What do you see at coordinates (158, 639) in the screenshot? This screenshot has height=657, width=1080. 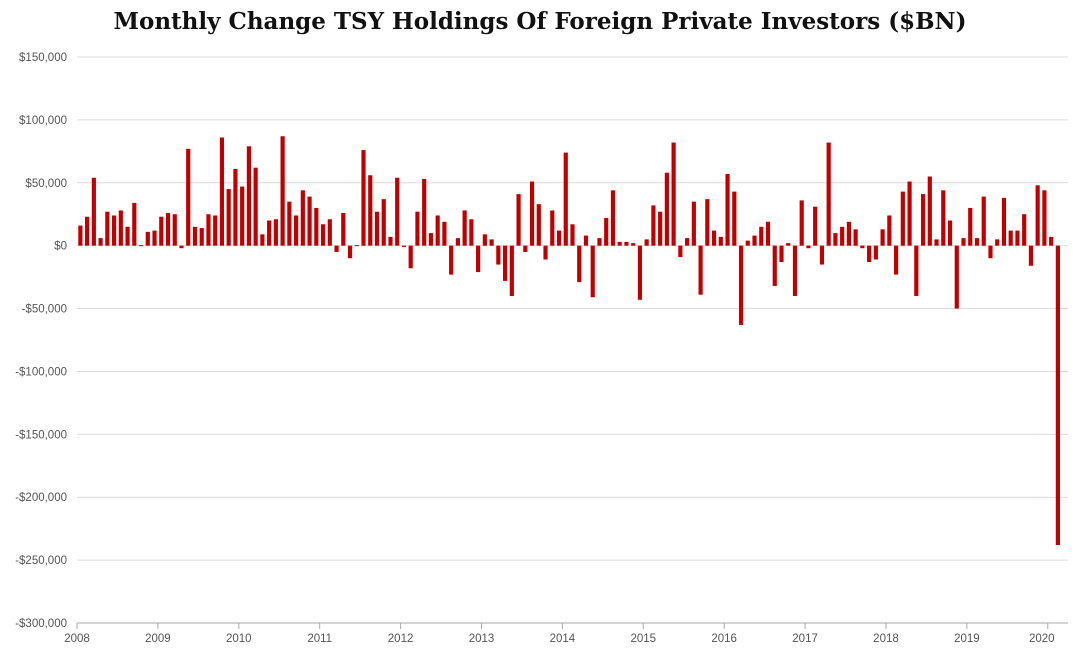 I see `x-tick-label: 2009` at bounding box center [158, 639].